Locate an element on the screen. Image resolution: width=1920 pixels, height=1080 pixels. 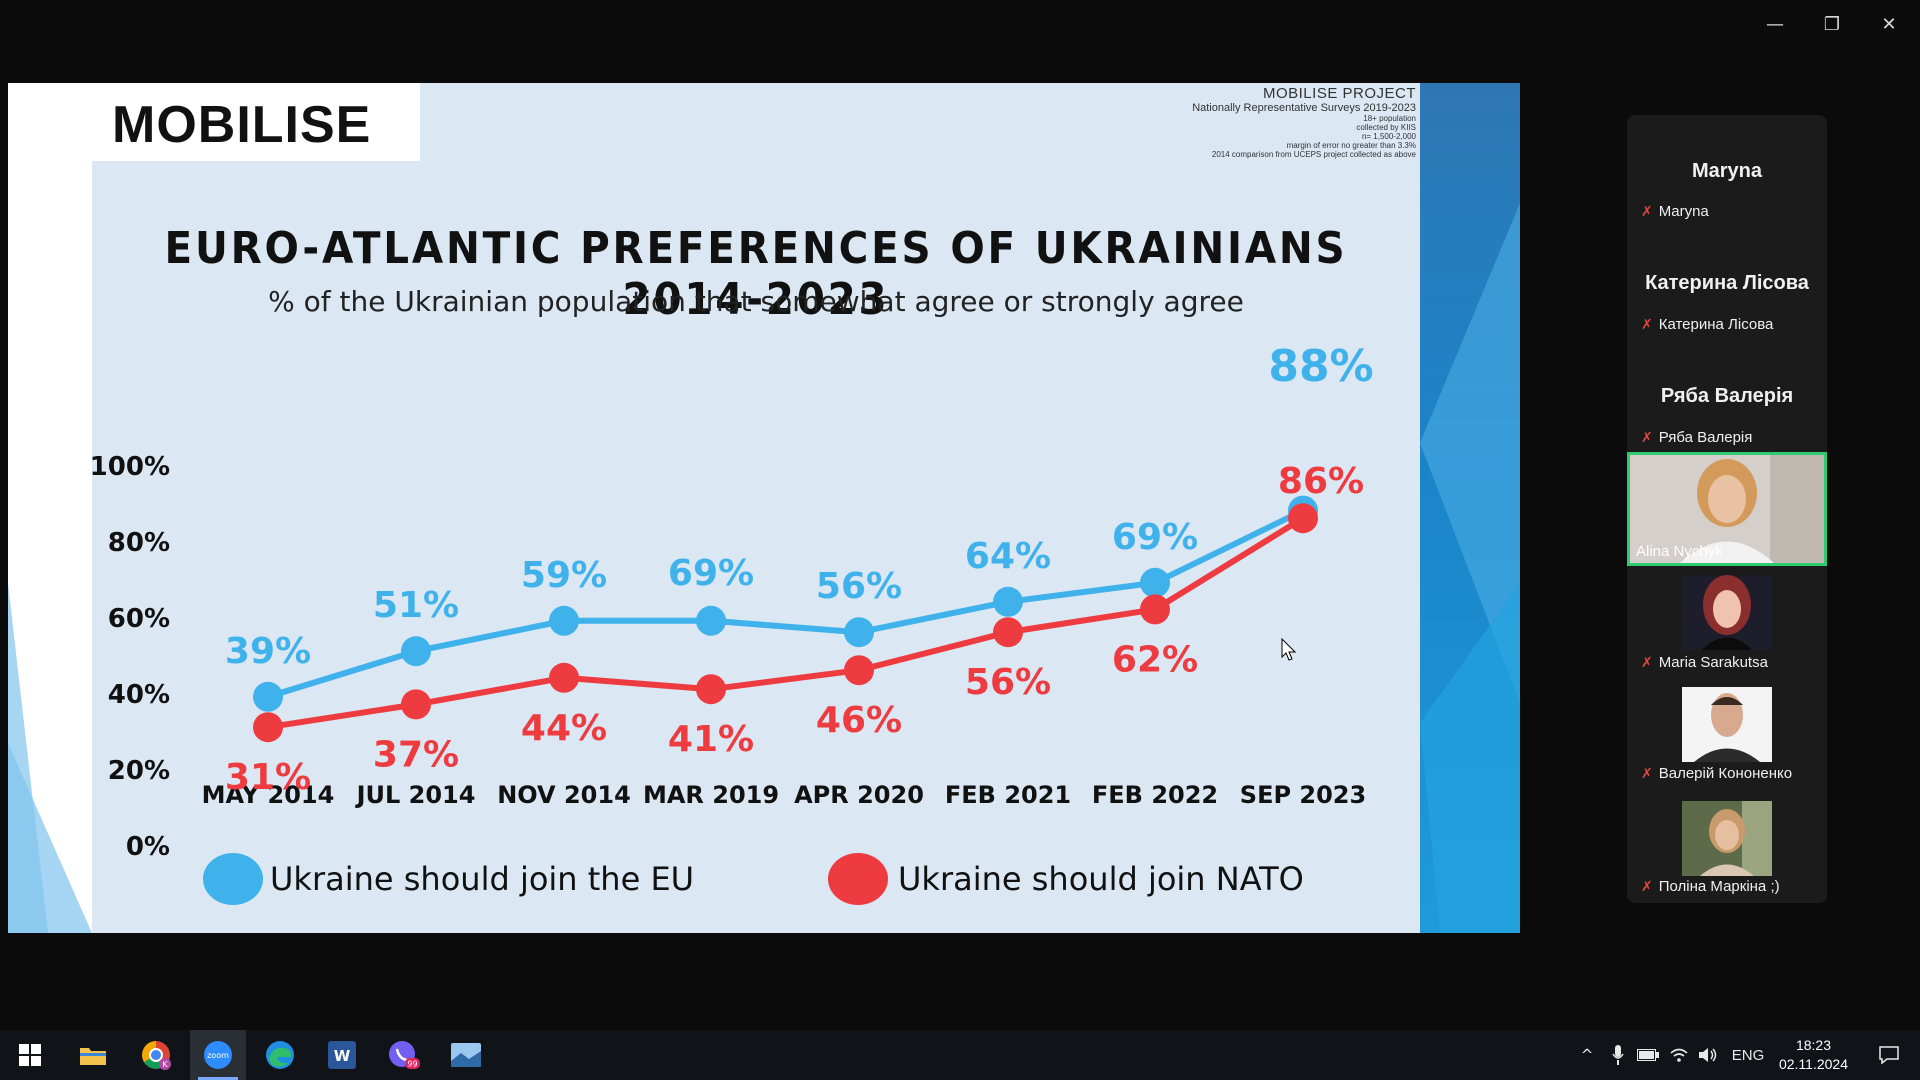
taskbar-clock: 18:23 02.11.2024 is located at coordinates (1813, 1055).